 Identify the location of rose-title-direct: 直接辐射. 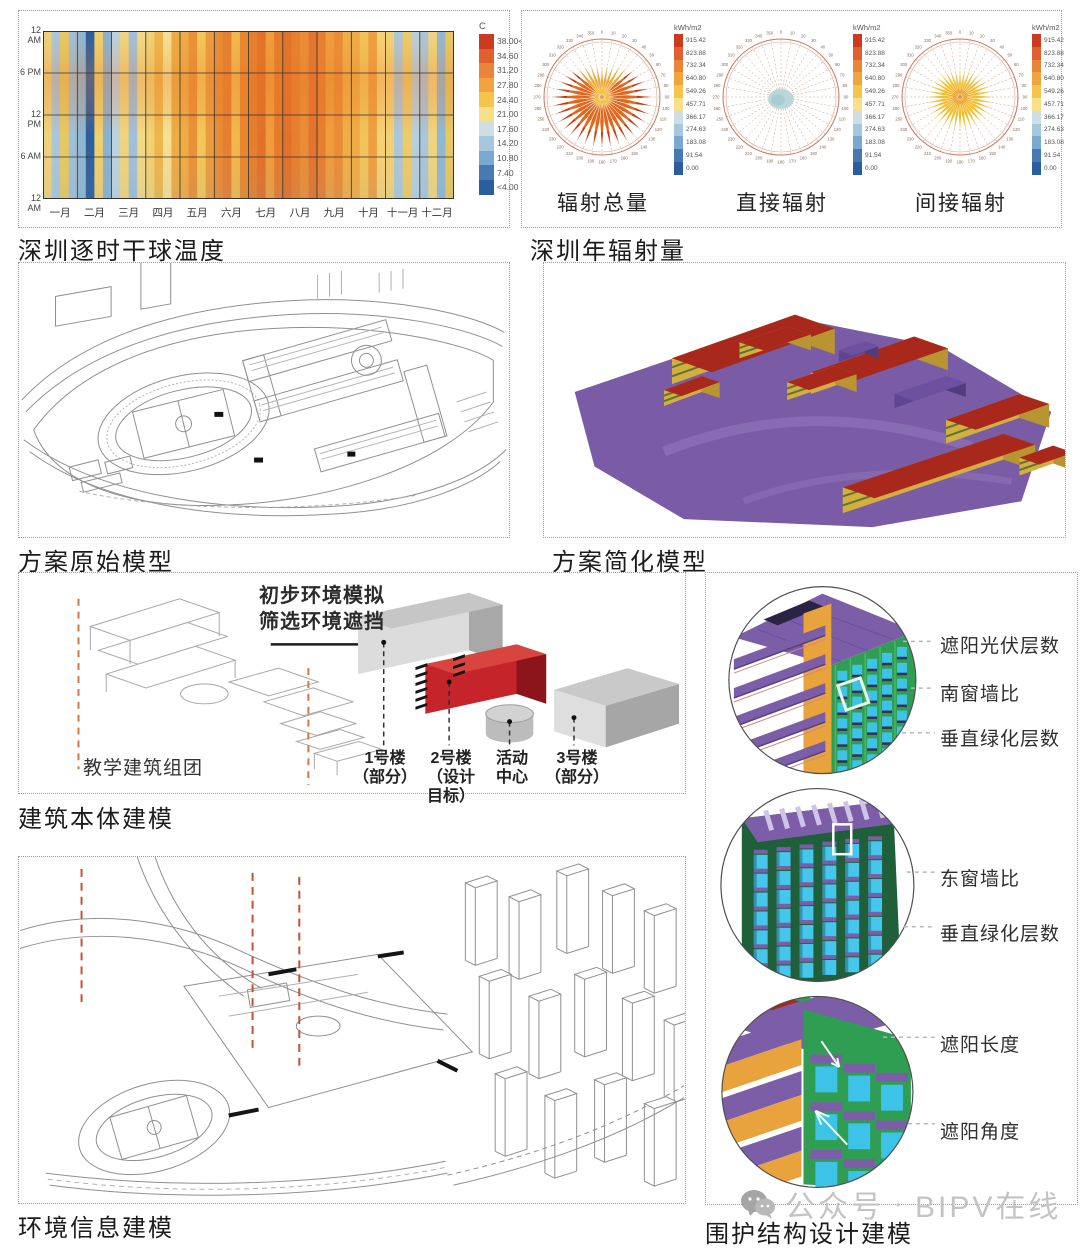
(782, 203).